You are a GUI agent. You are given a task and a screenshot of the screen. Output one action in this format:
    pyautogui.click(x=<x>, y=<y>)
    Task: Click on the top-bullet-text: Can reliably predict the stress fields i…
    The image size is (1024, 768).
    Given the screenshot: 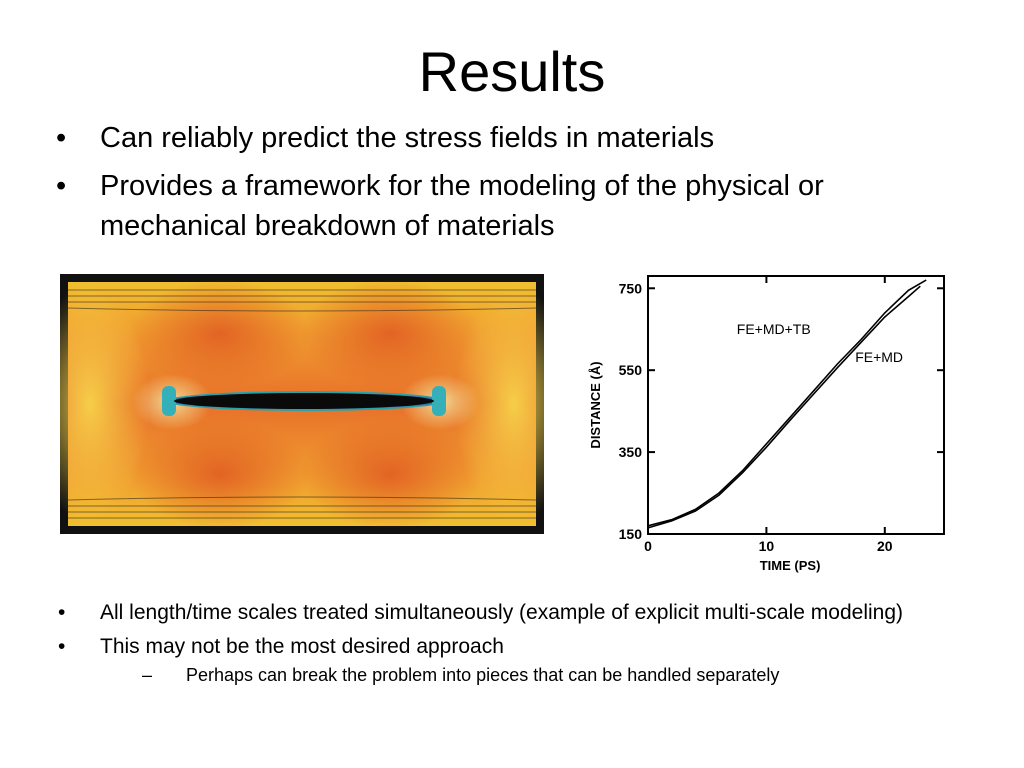 What is the action you would take?
    pyautogui.click(x=407, y=138)
    